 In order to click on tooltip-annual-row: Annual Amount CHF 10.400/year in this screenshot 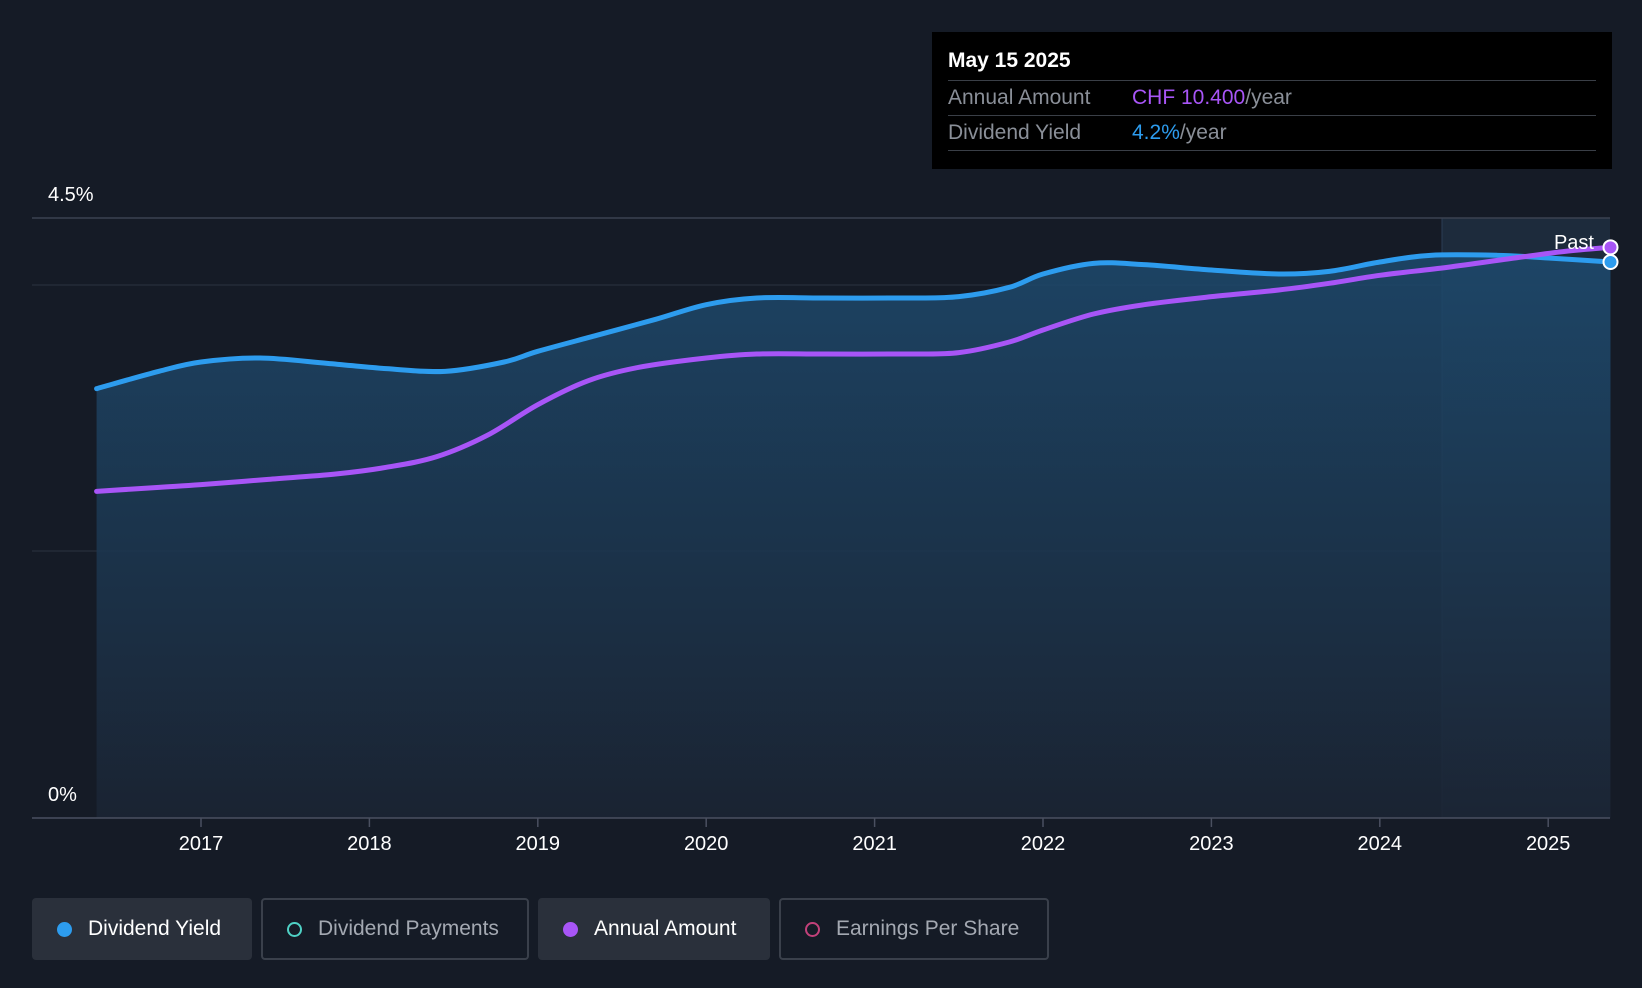, I will do `click(1272, 97)`.